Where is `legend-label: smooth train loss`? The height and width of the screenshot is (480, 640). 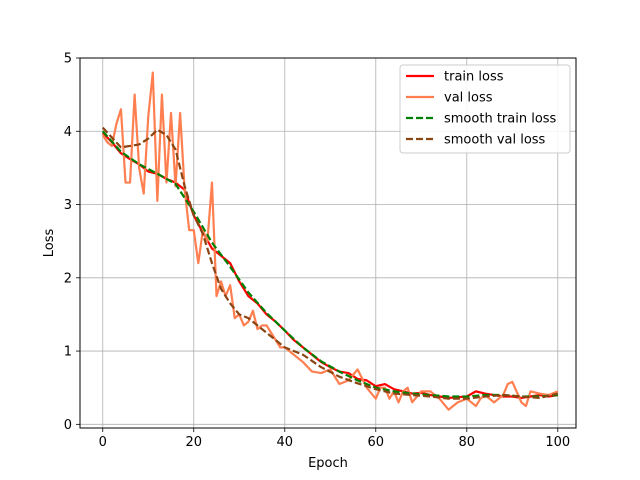 legend-label: smooth train loss is located at coordinates (500, 119).